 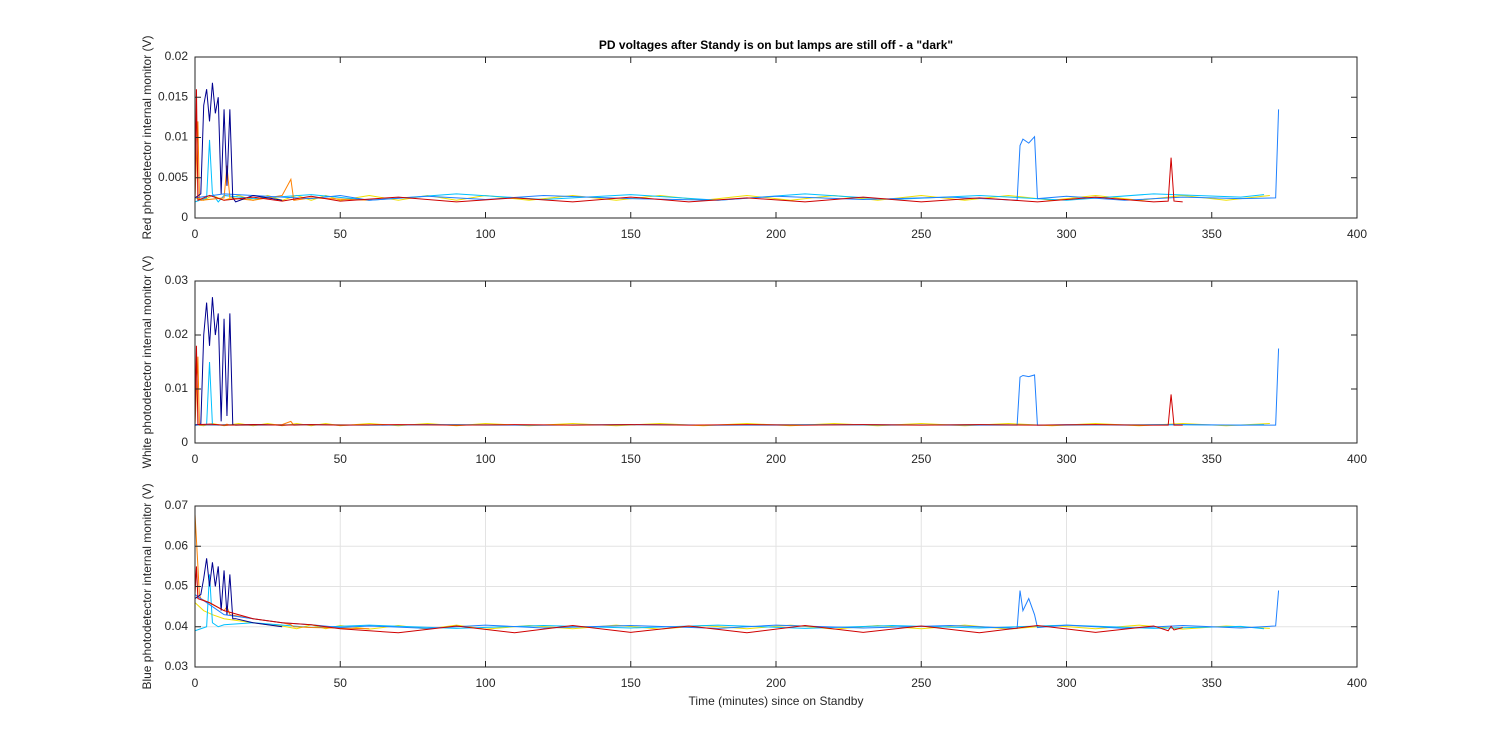 I want to click on y-tick-label: 0.07, so click(x=177, y=505).